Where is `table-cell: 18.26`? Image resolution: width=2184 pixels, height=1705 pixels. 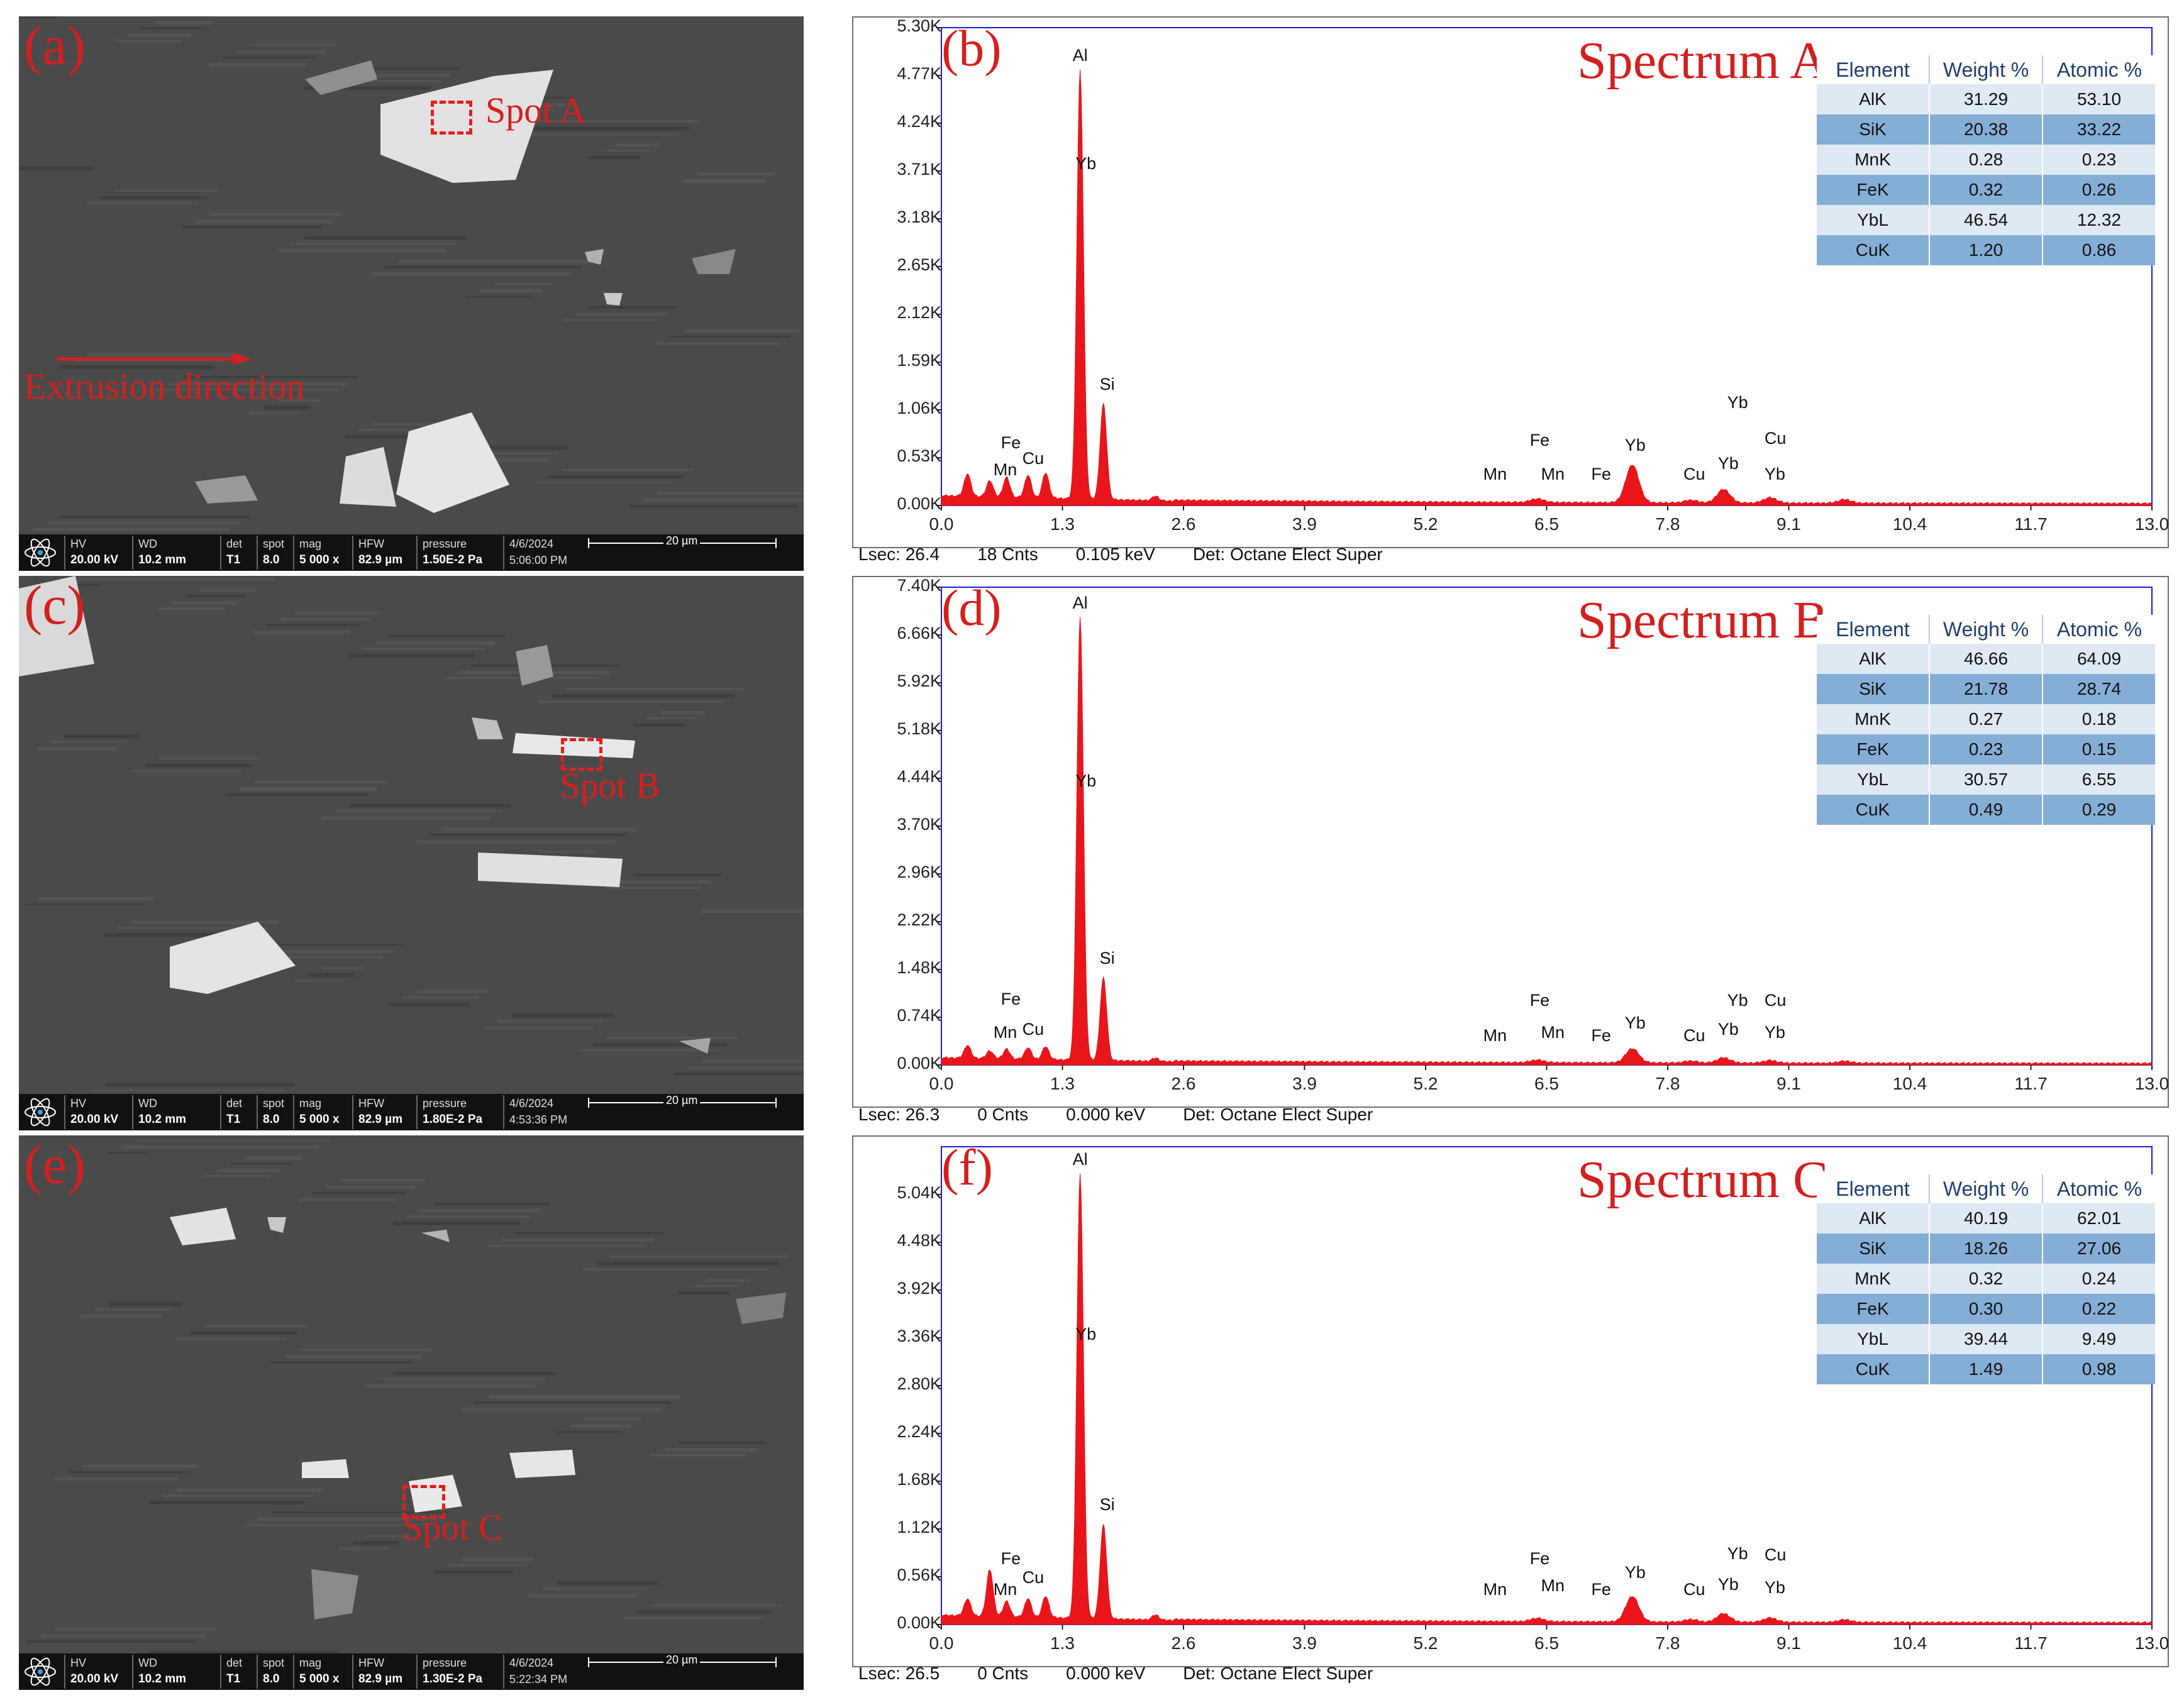
table-cell: 18.26 is located at coordinates (1986, 1248).